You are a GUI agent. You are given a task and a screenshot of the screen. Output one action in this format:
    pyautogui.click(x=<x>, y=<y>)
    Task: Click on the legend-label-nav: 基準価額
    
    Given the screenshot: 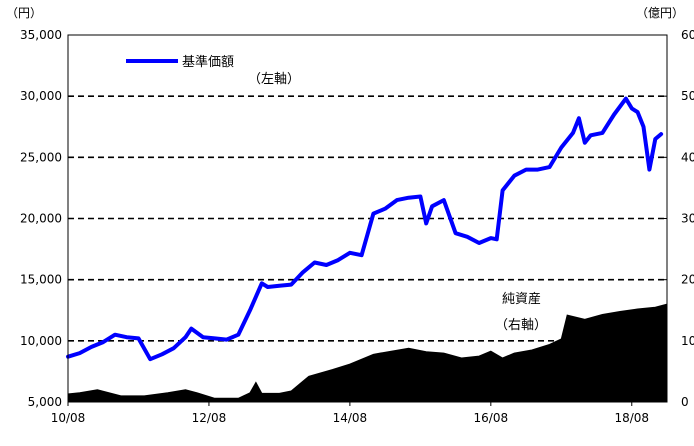 What is the action you would take?
    pyautogui.click(x=208, y=62)
    